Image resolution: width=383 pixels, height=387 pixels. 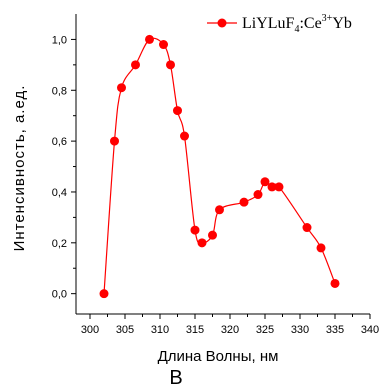 What do you see at coordinates (160, 330) in the screenshot?
I see `x-tick-label: 310` at bounding box center [160, 330].